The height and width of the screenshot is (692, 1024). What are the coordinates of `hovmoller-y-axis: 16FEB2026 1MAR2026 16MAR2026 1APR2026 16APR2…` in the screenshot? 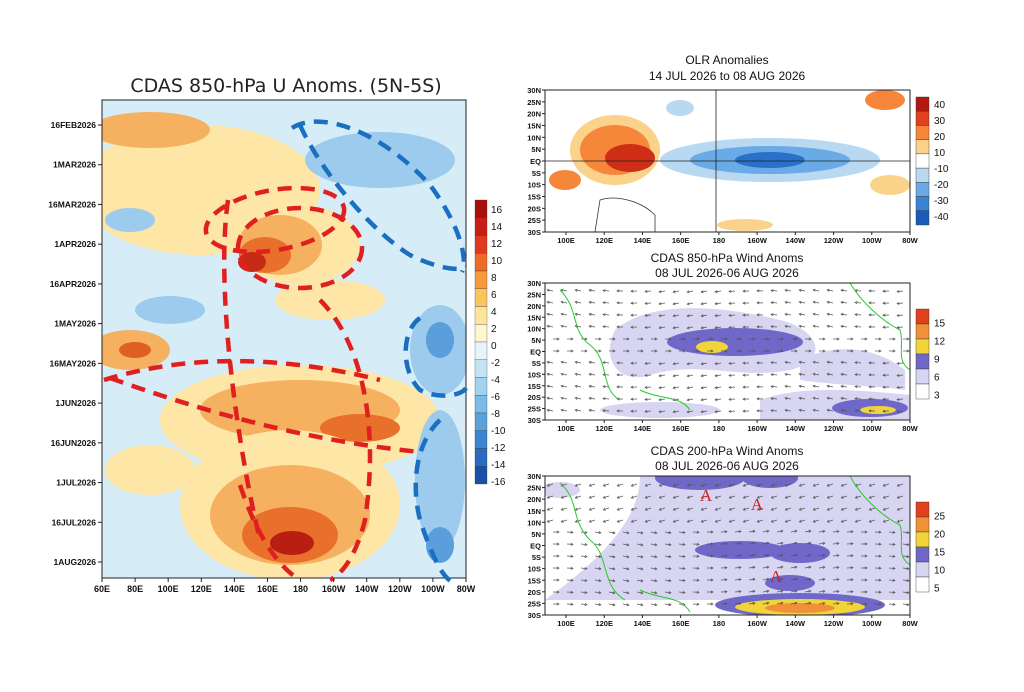 It's located at (75, 343).